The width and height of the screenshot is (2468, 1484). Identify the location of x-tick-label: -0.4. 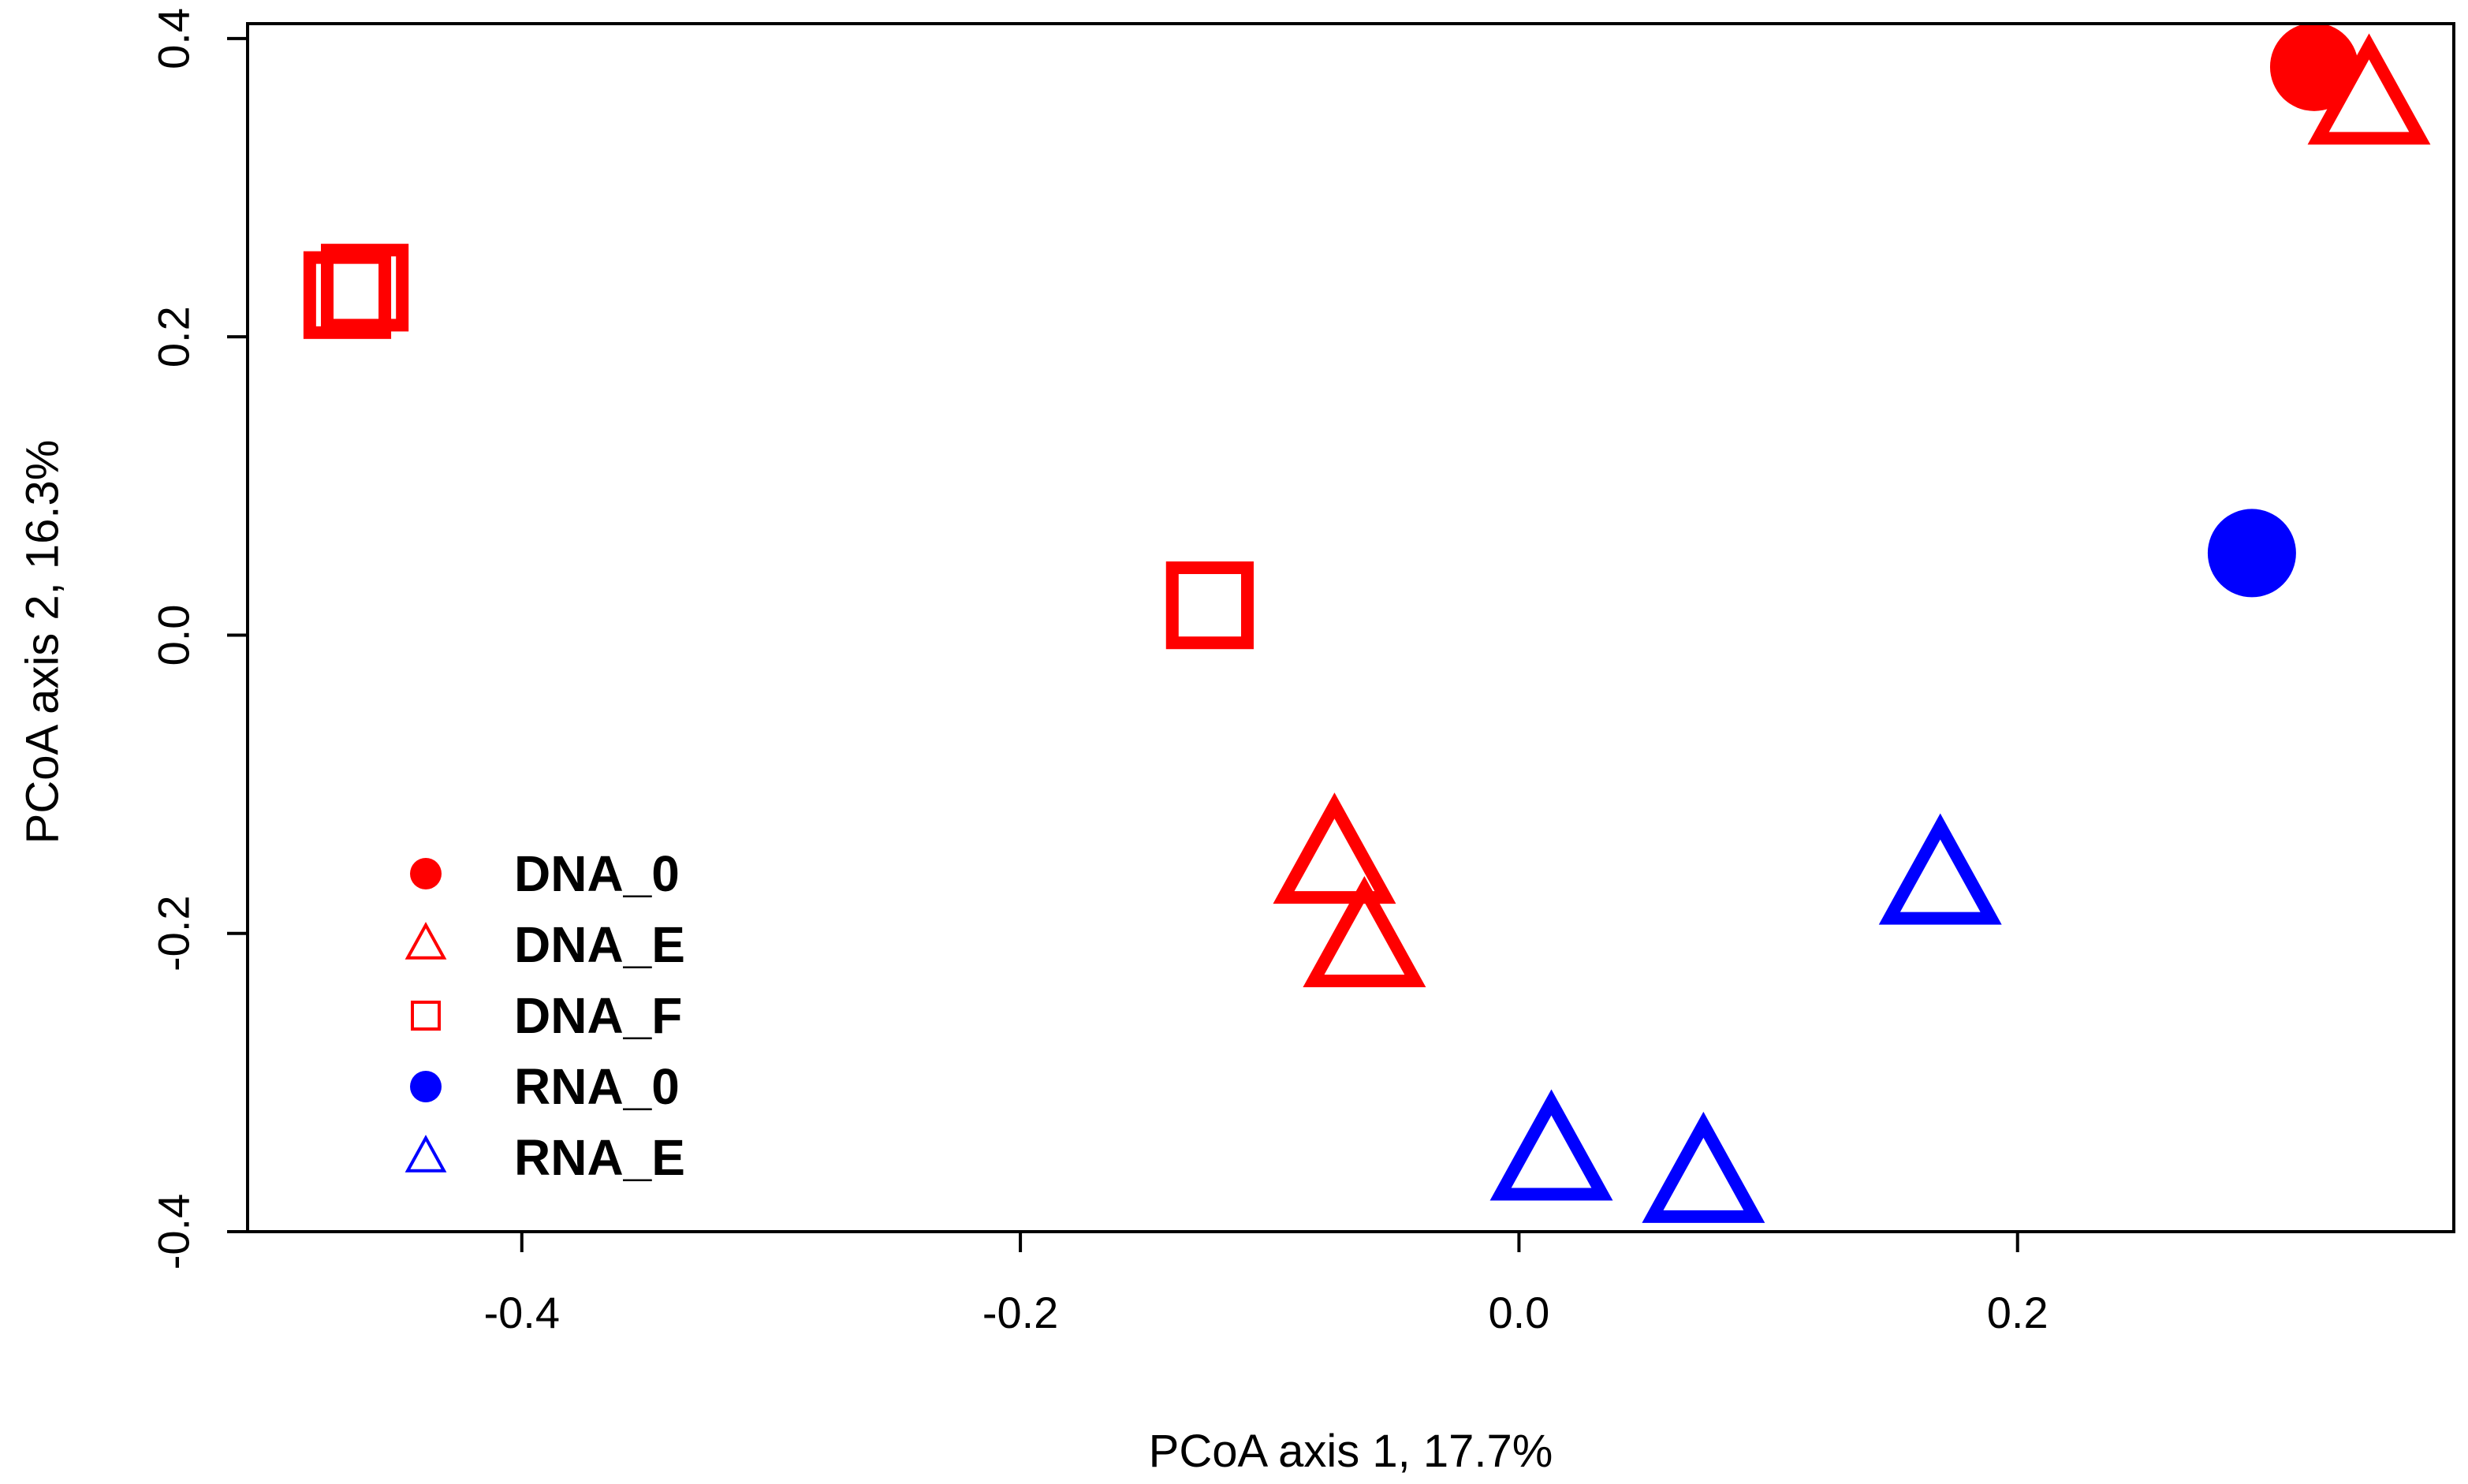
(522, 1312).